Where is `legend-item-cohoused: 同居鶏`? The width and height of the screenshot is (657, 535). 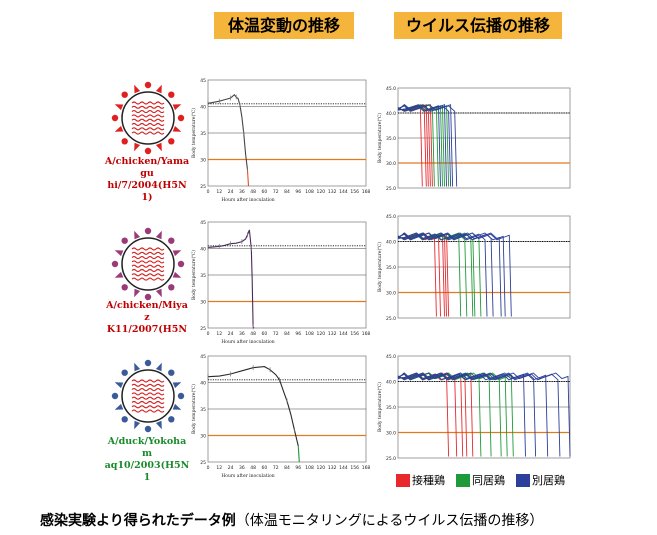
legend-item-cohoused: 同居鶏 is located at coordinates (480, 481).